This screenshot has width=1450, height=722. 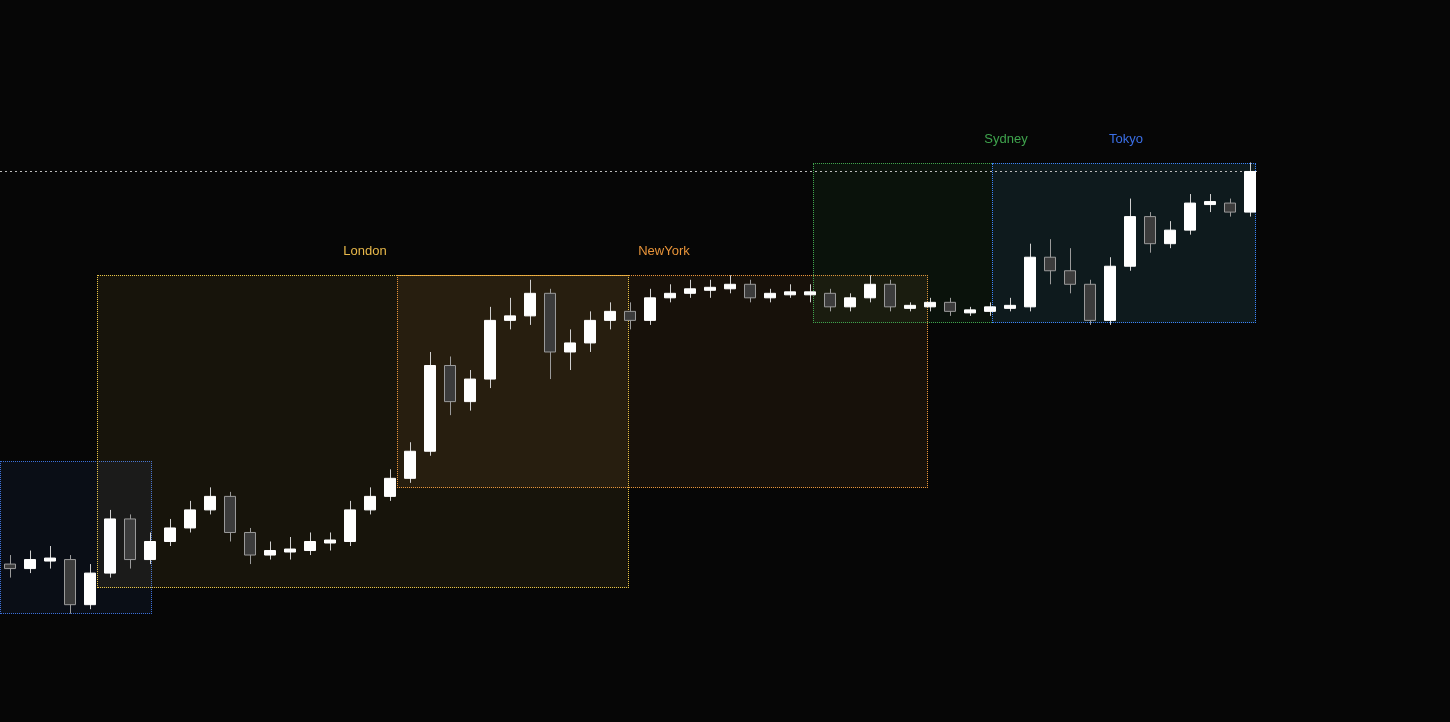 What do you see at coordinates (365, 250) in the screenshot?
I see `annotation: London` at bounding box center [365, 250].